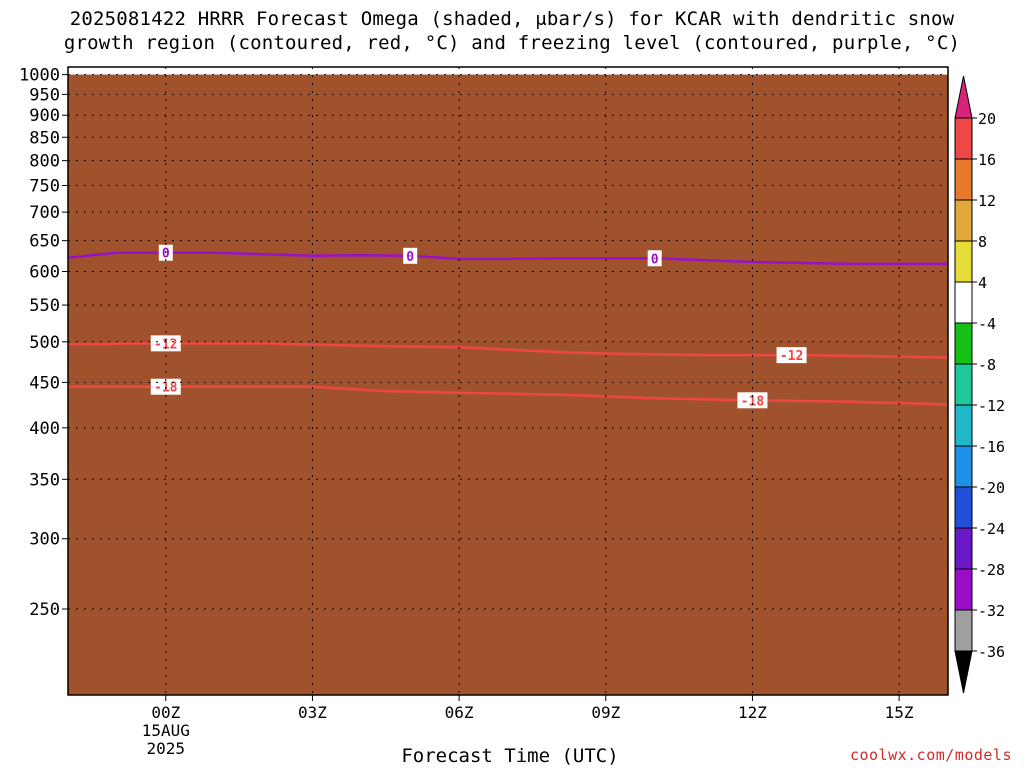 The width and height of the screenshot is (1024, 768). Describe the element at coordinates (605, 712) in the screenshot. I see `x-tick-label: 09Z` at that location.